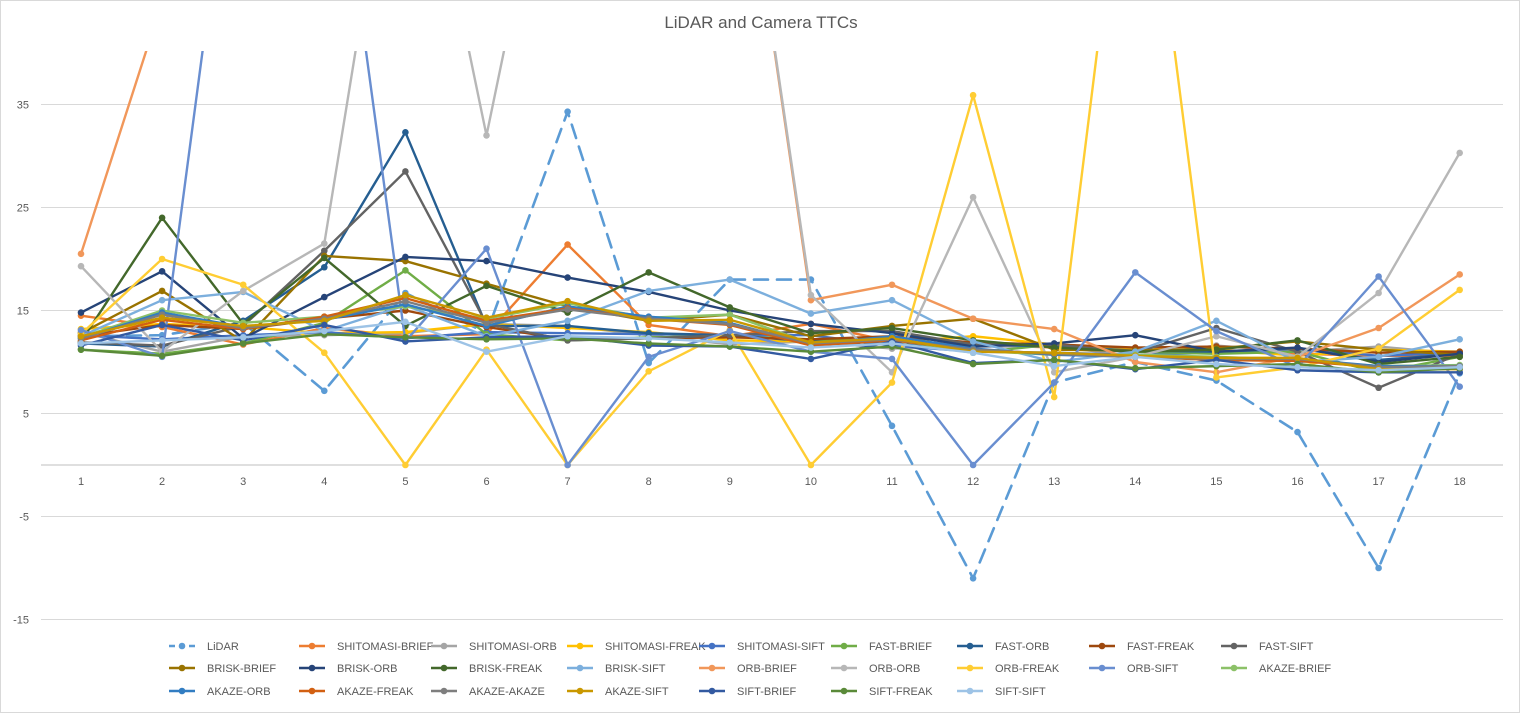 Image resolution: width=1520 pixels, height=714 pixels. I want to click on y-tick-label: 25, so click(23, 209).